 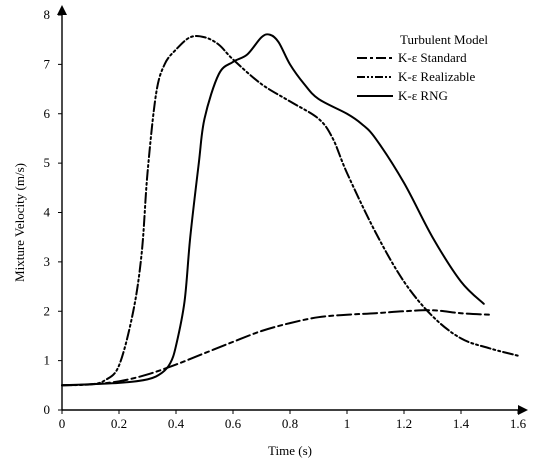 I want to click on y-tick-label: 3, so click(x=47, y=261).